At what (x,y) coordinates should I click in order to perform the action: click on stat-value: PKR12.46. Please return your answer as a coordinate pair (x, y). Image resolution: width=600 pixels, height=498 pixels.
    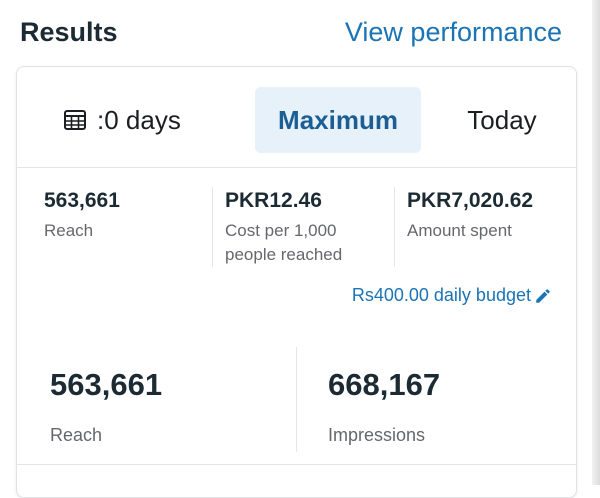
    Looking at the image, I should click on (273, 200).